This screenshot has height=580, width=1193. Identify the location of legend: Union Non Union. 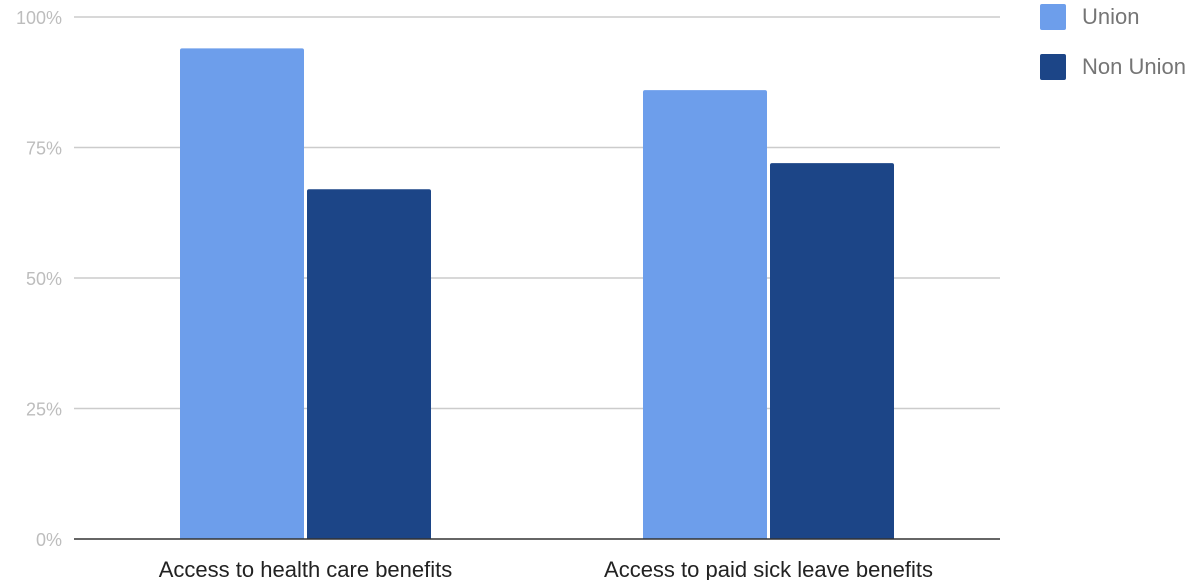
(1113, 54).